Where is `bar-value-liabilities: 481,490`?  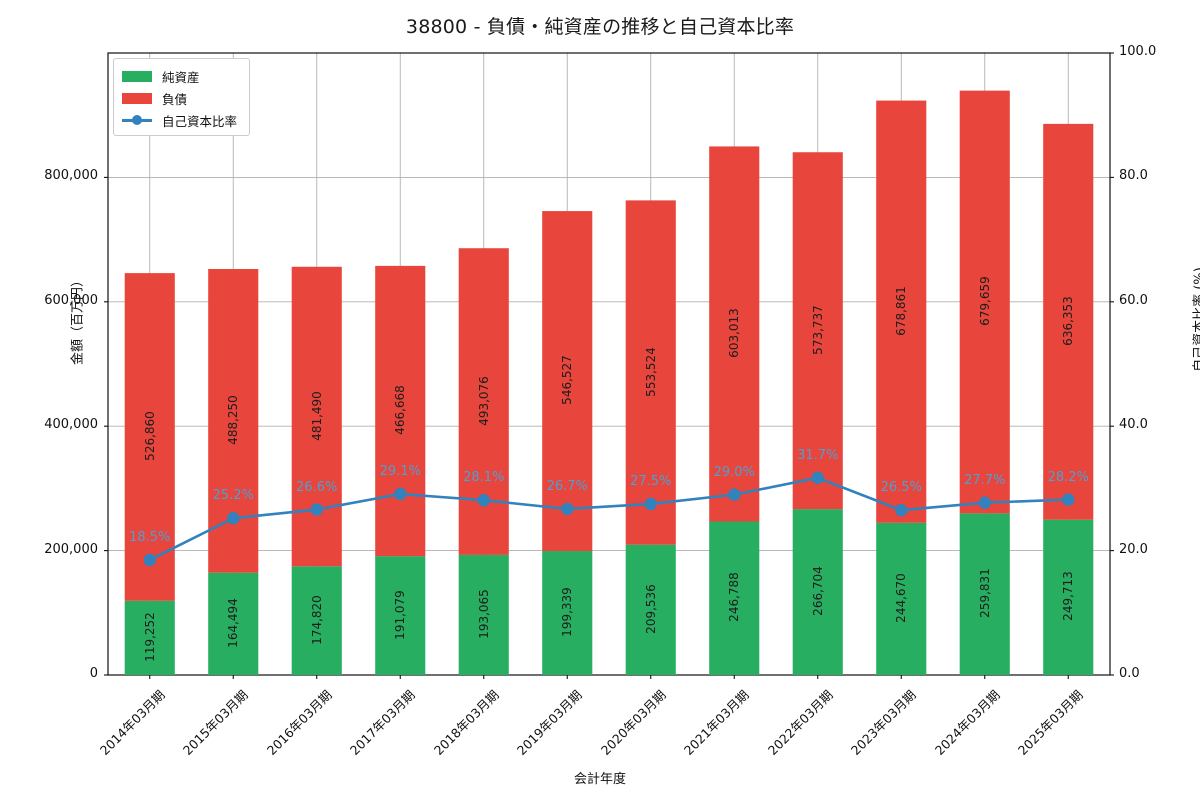 bar-value-liabilities: 481,490 is located at coordinates (316, 415).